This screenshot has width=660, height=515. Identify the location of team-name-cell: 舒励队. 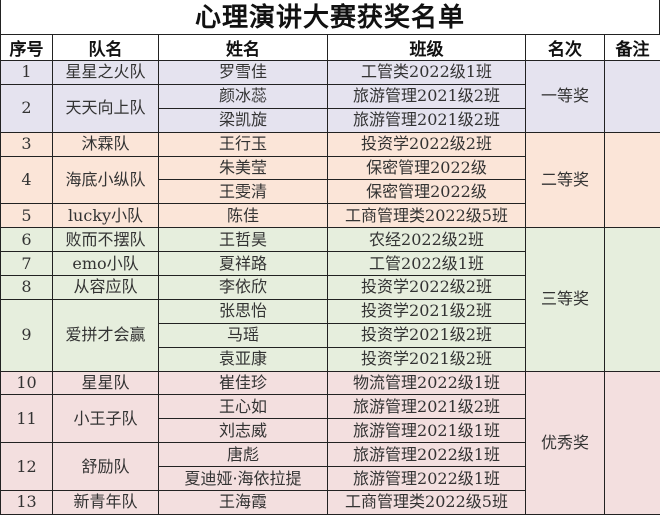
(106, 467).